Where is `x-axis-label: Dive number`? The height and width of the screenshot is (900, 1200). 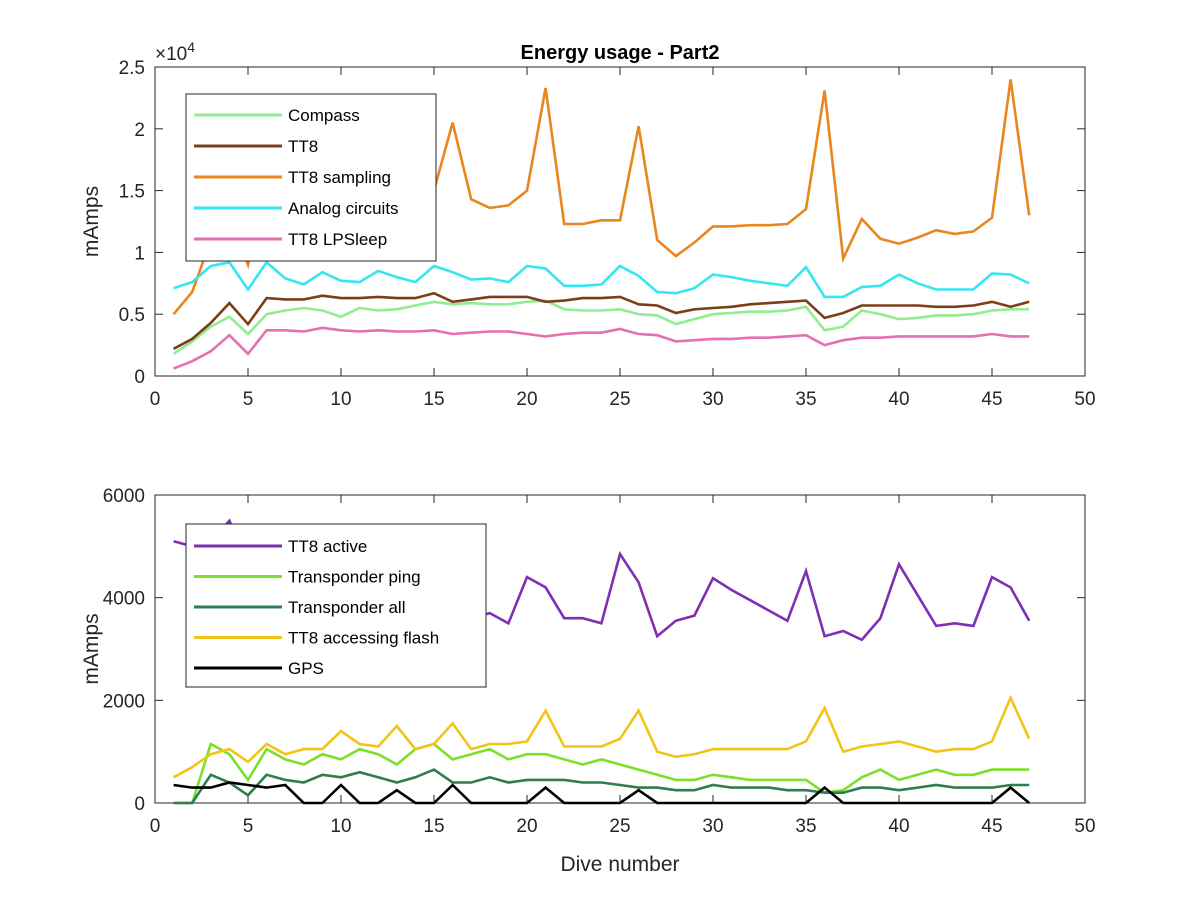
x-axis-label: Dive number is located at coordinates (619, 864).